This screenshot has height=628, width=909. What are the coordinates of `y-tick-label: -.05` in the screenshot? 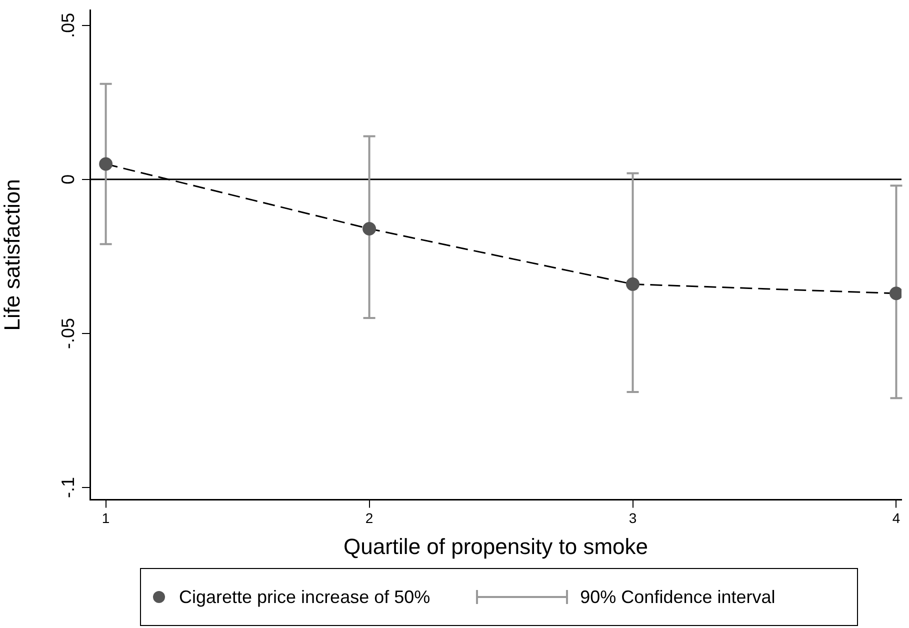 It's located at (68, 333).